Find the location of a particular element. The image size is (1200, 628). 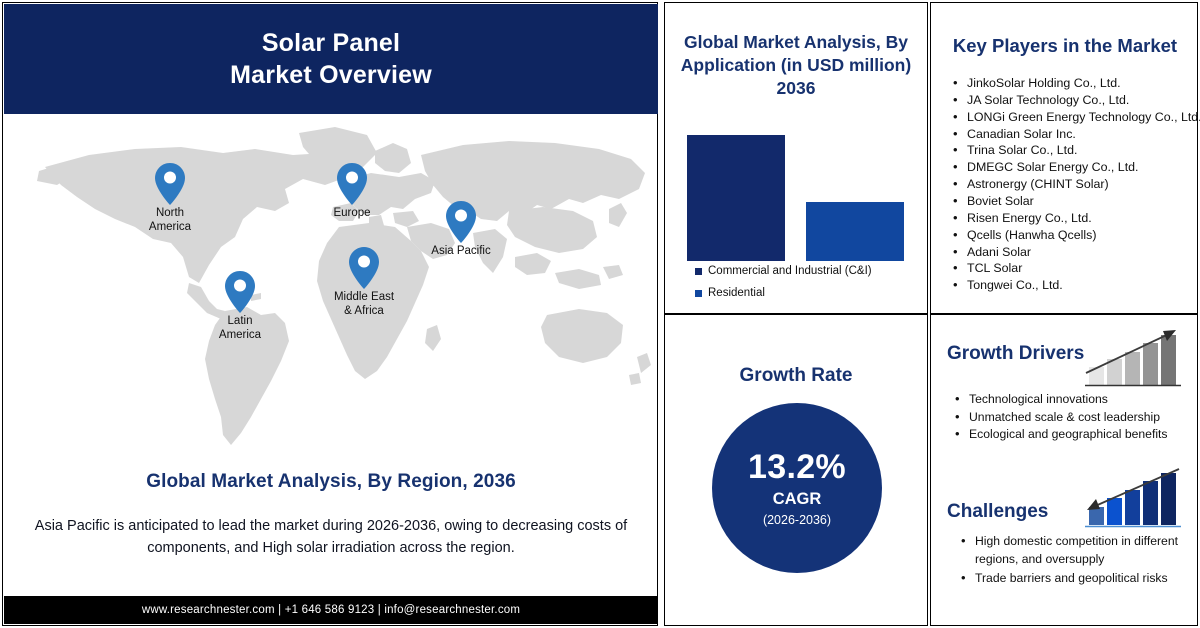

page-title-line-2: Market Overview is located at coordinates (331, 75).